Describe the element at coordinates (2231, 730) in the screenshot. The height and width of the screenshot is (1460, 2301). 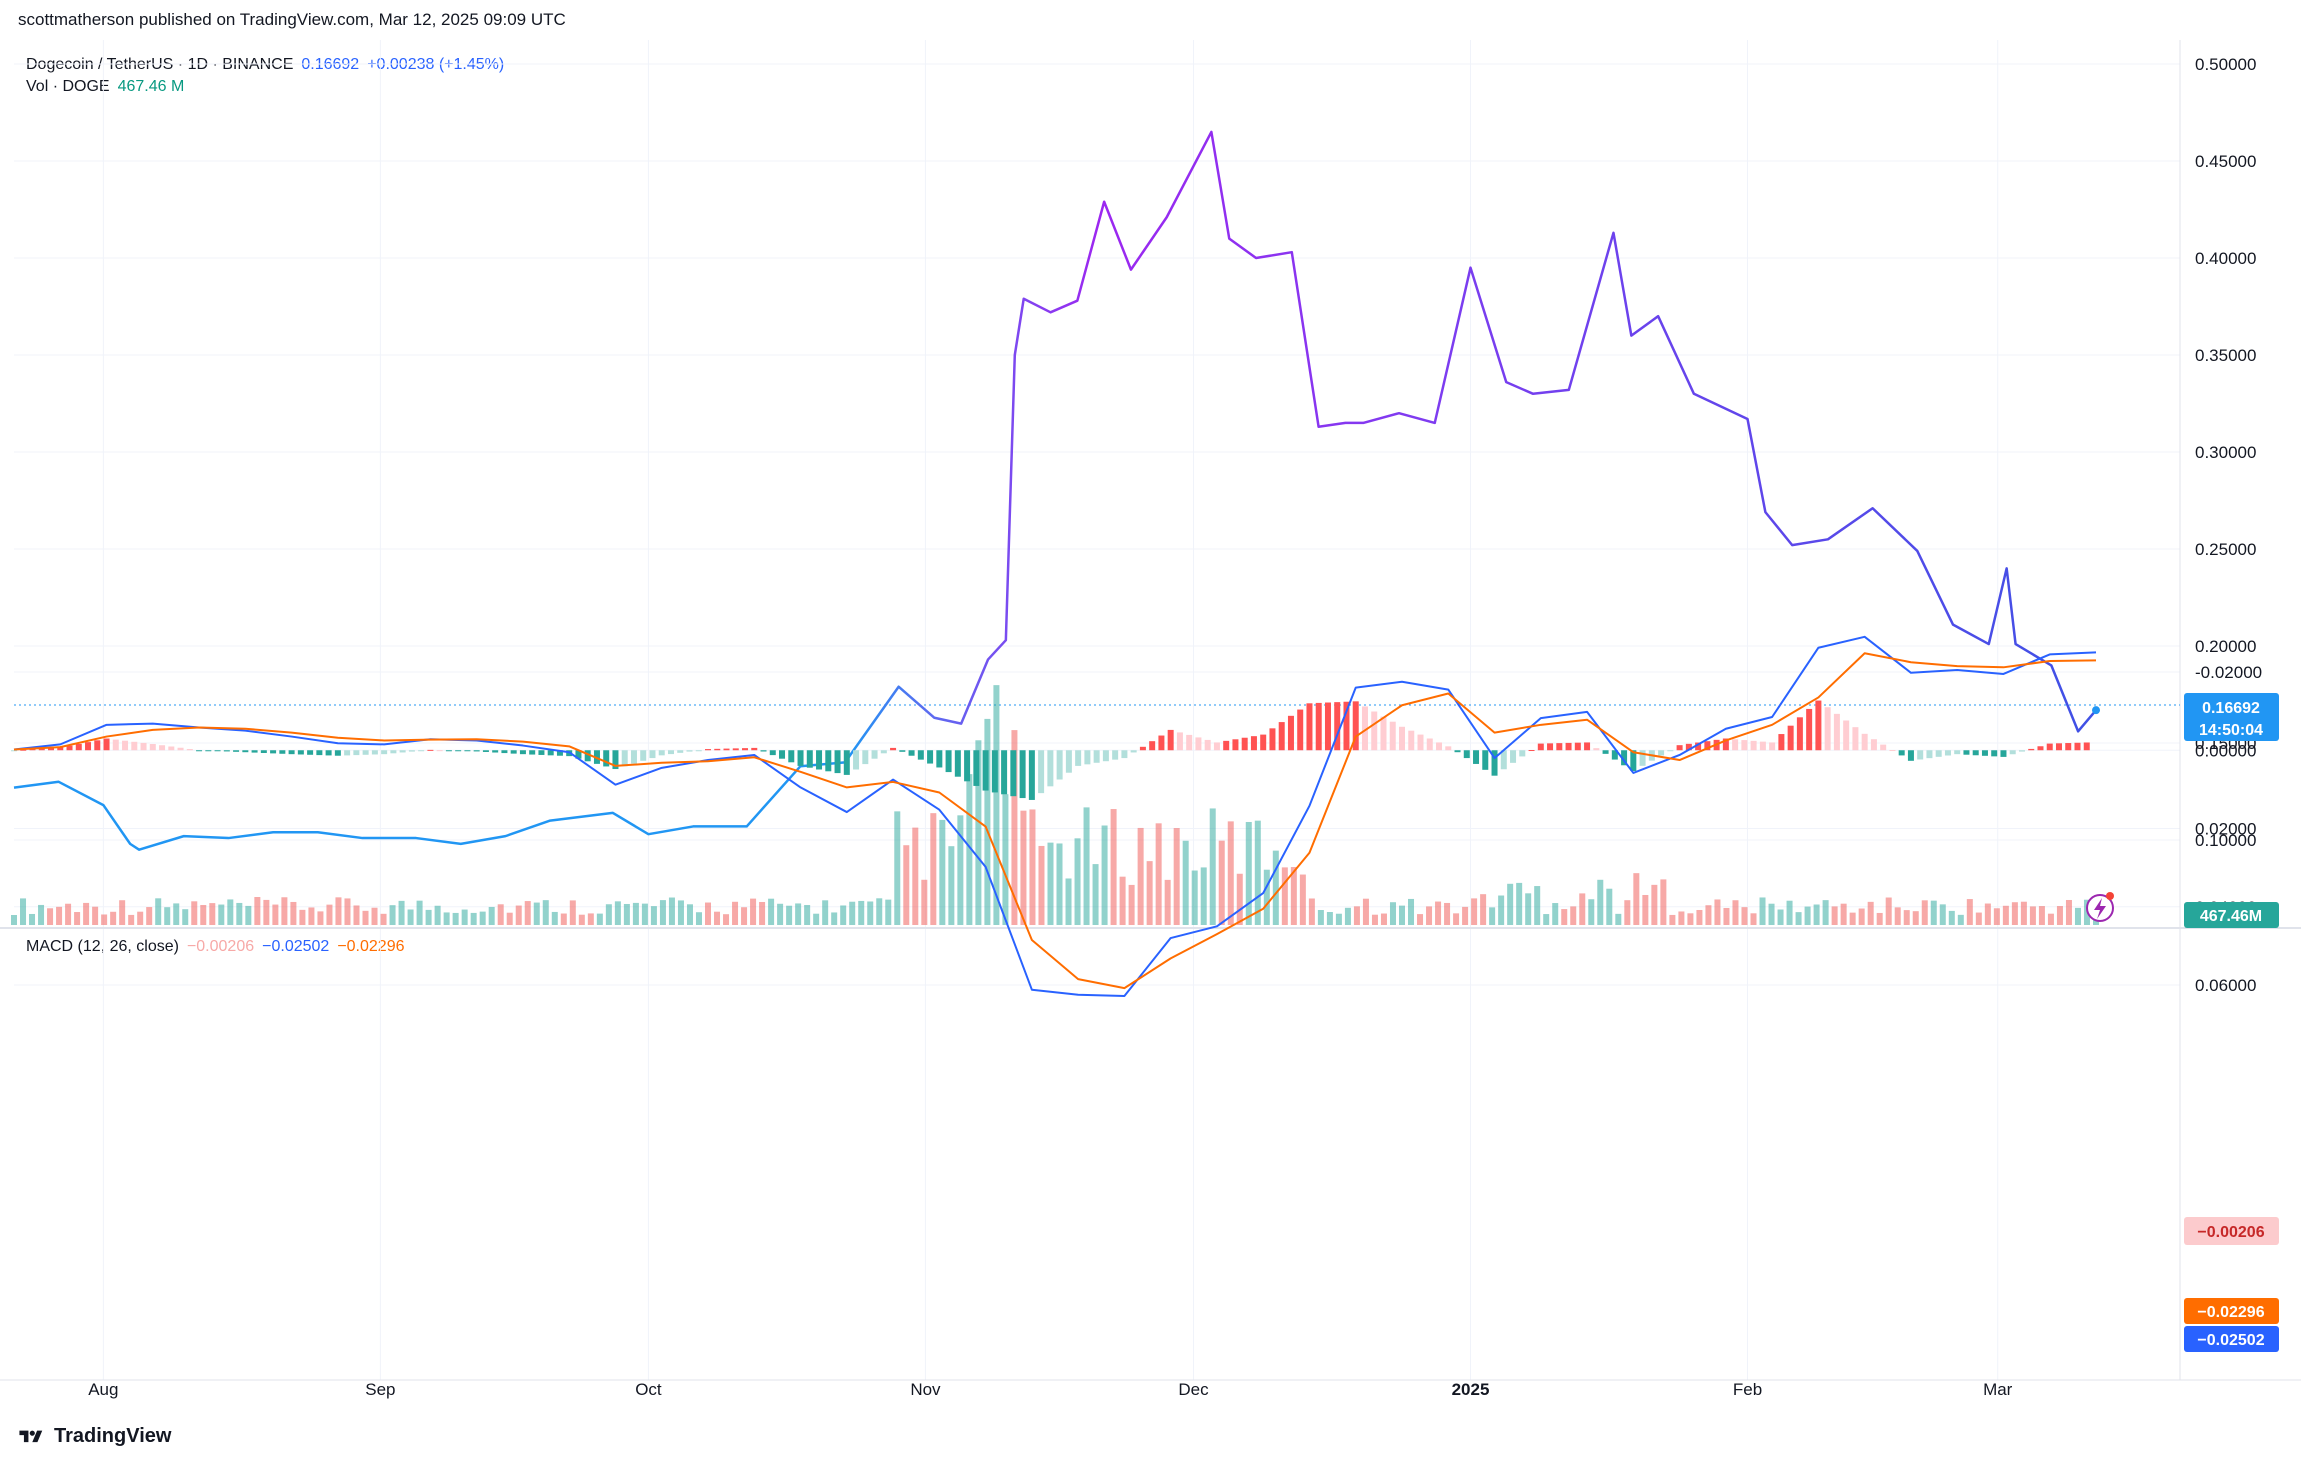
I see `price-tag-countdown: 14:50:04` at that location.